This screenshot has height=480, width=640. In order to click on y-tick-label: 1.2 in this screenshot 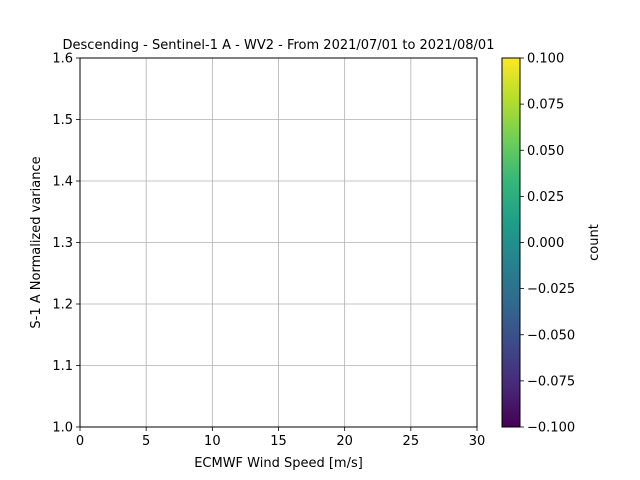, I will do `click(62, 305)`.